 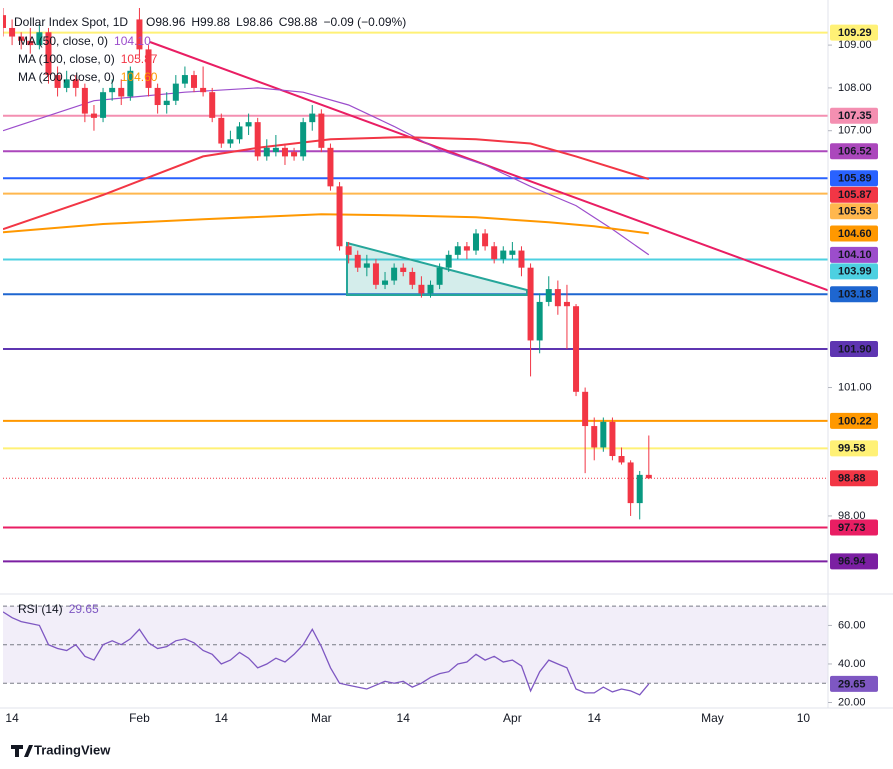 What do you see at coordinates (139, 59) in the screenshot?
I see `ma-value: 105.87` at bounding box center [139, 59].